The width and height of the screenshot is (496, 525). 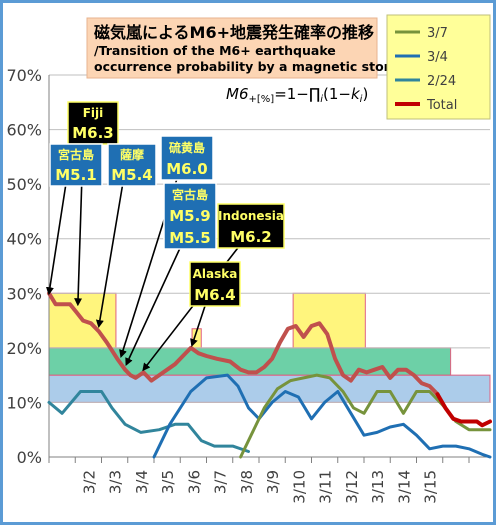 I want to click on formula-close: ), so click(x=365, y=94).